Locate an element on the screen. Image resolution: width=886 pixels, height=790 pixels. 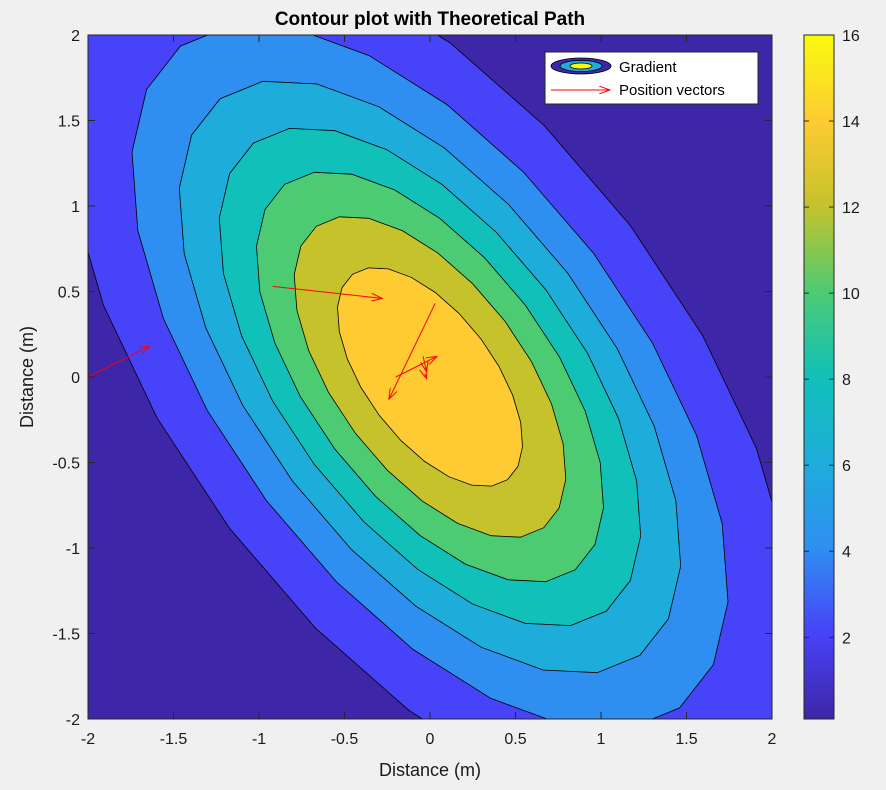
x-tick-label: -1.5 is located at coordinates (174, 739).